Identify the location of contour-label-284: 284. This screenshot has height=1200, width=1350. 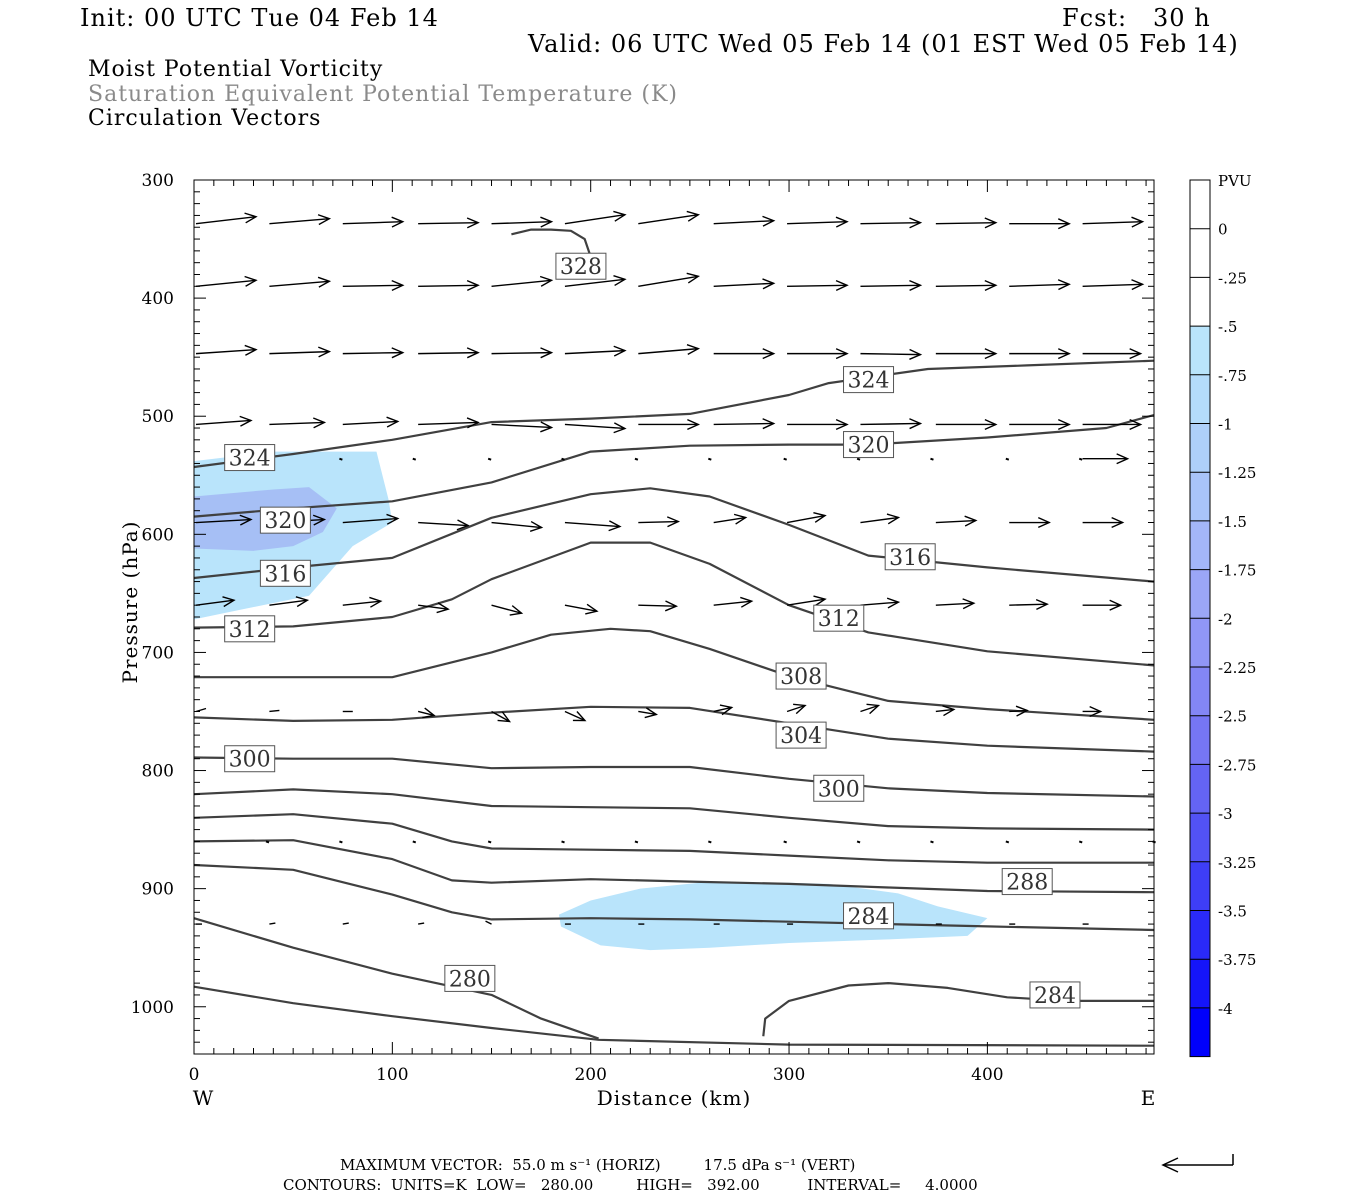
(869, 917).